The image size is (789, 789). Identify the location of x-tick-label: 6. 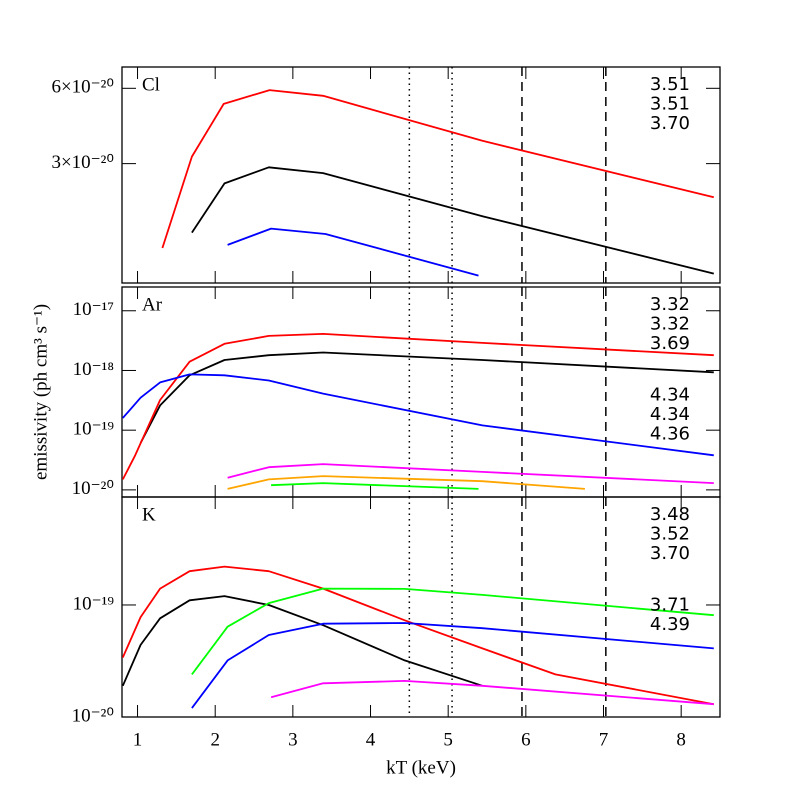
(526, 739).